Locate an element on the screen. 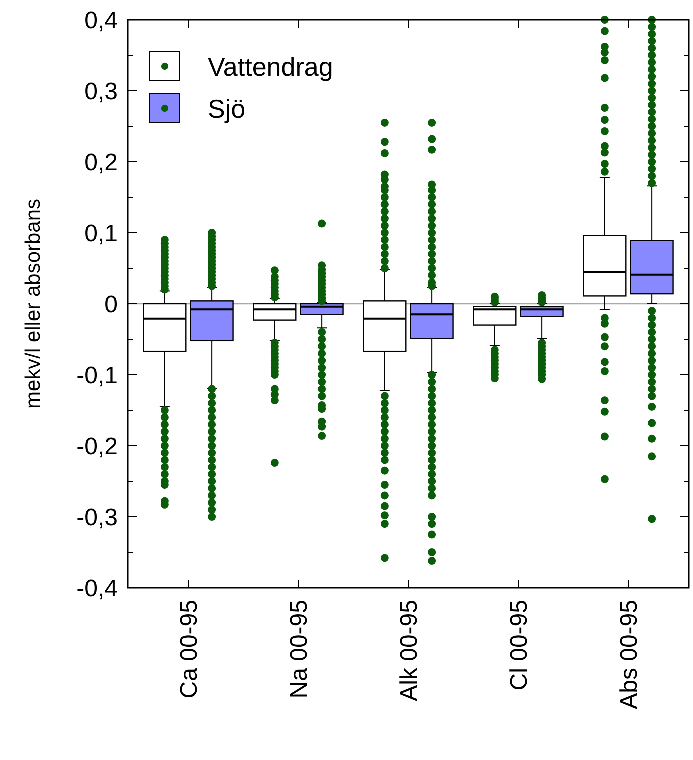 Image resolution: width=693 pixels, height=760 pixels. x-tick-label: Na 00-95 is located at coordinates (299, 649).